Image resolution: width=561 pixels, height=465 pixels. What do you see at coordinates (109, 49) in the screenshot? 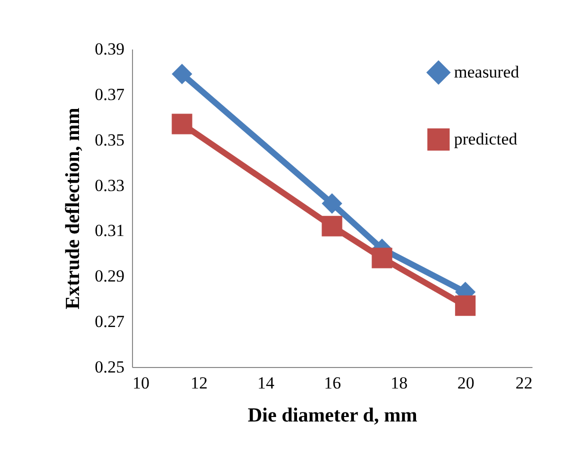
I see `y-tick-label: 0.39` at bounding box center [109, 49].